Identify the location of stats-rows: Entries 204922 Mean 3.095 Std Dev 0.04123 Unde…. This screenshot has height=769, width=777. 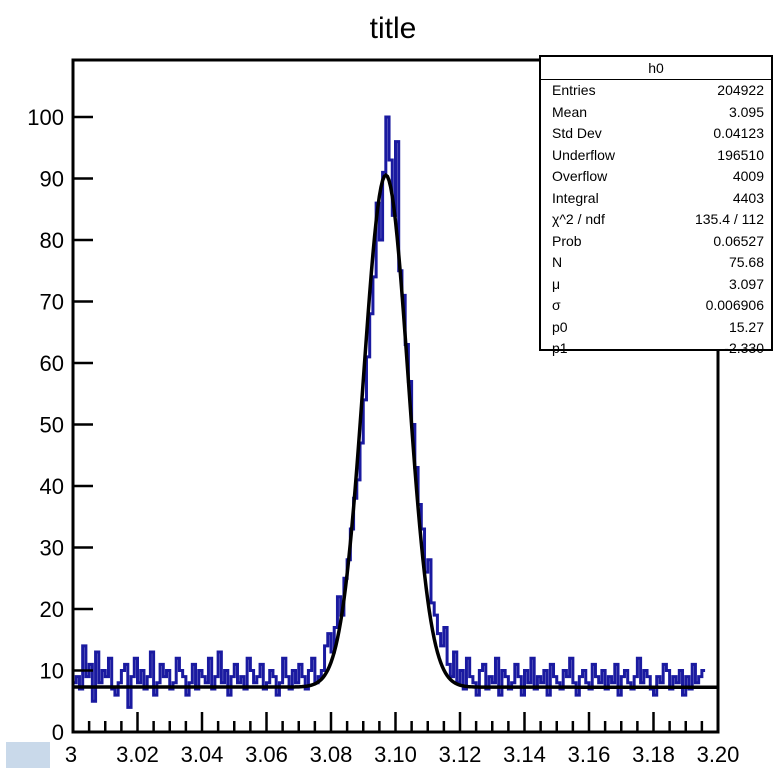
(656, 220).